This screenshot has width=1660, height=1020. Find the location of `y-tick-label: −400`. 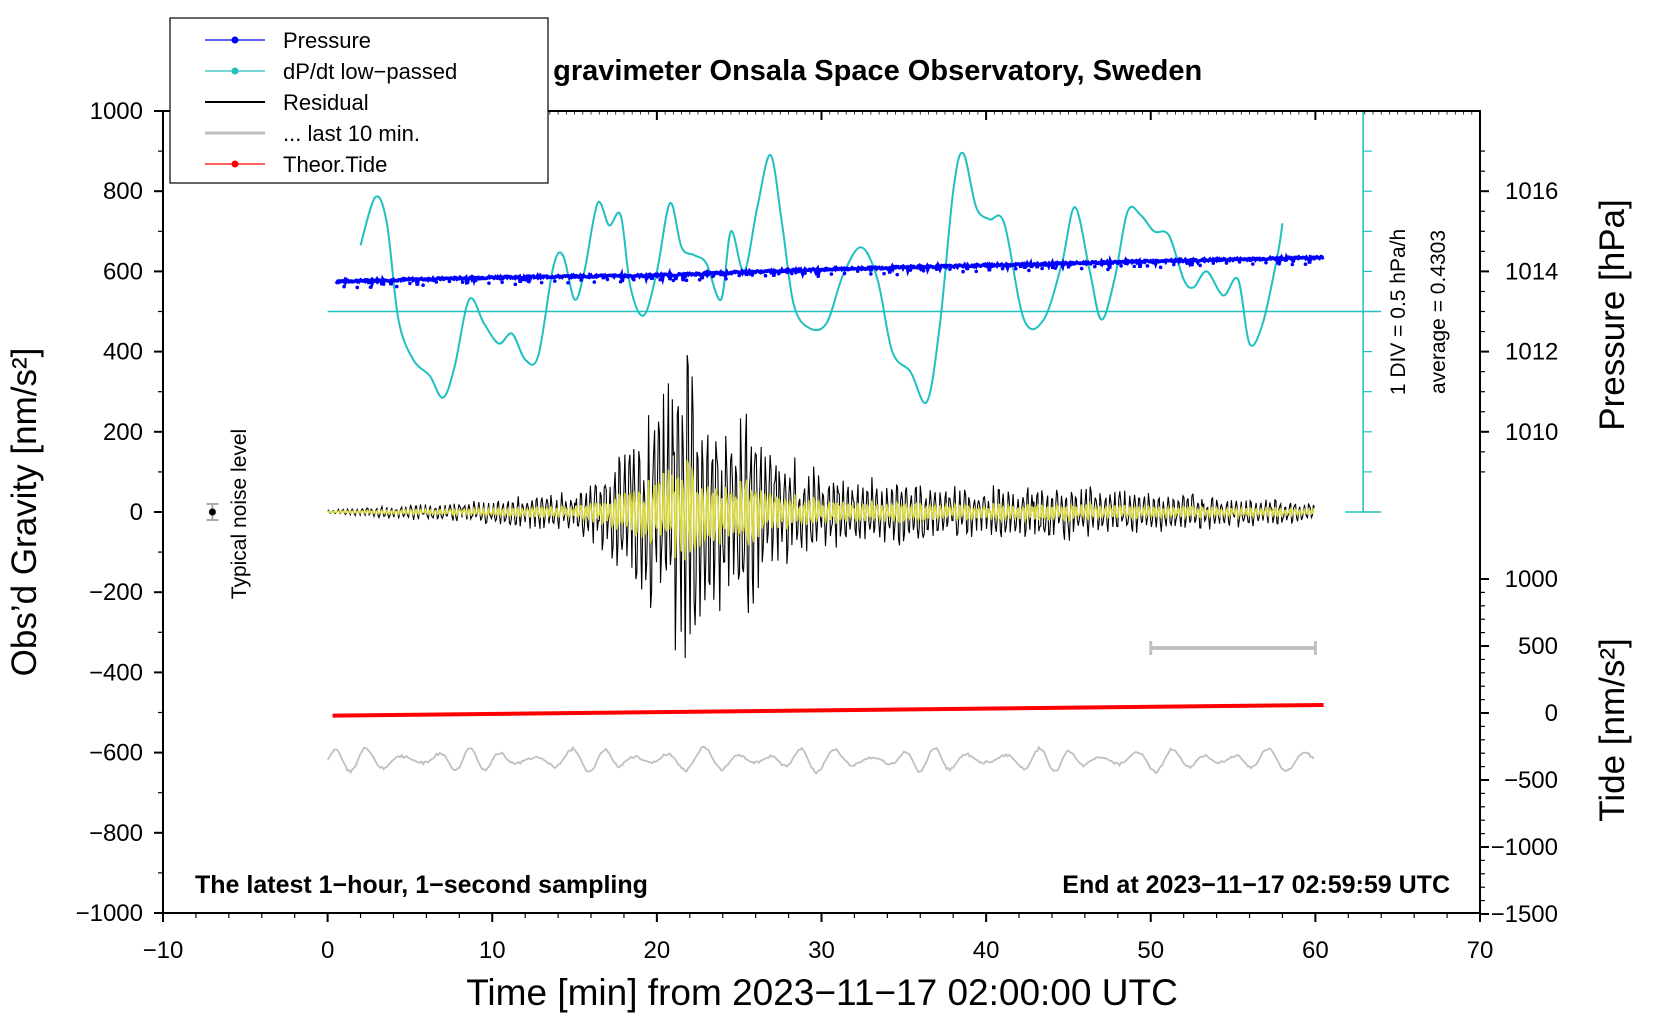

y-tick-label: −400 is located at coordinates (116, 672).